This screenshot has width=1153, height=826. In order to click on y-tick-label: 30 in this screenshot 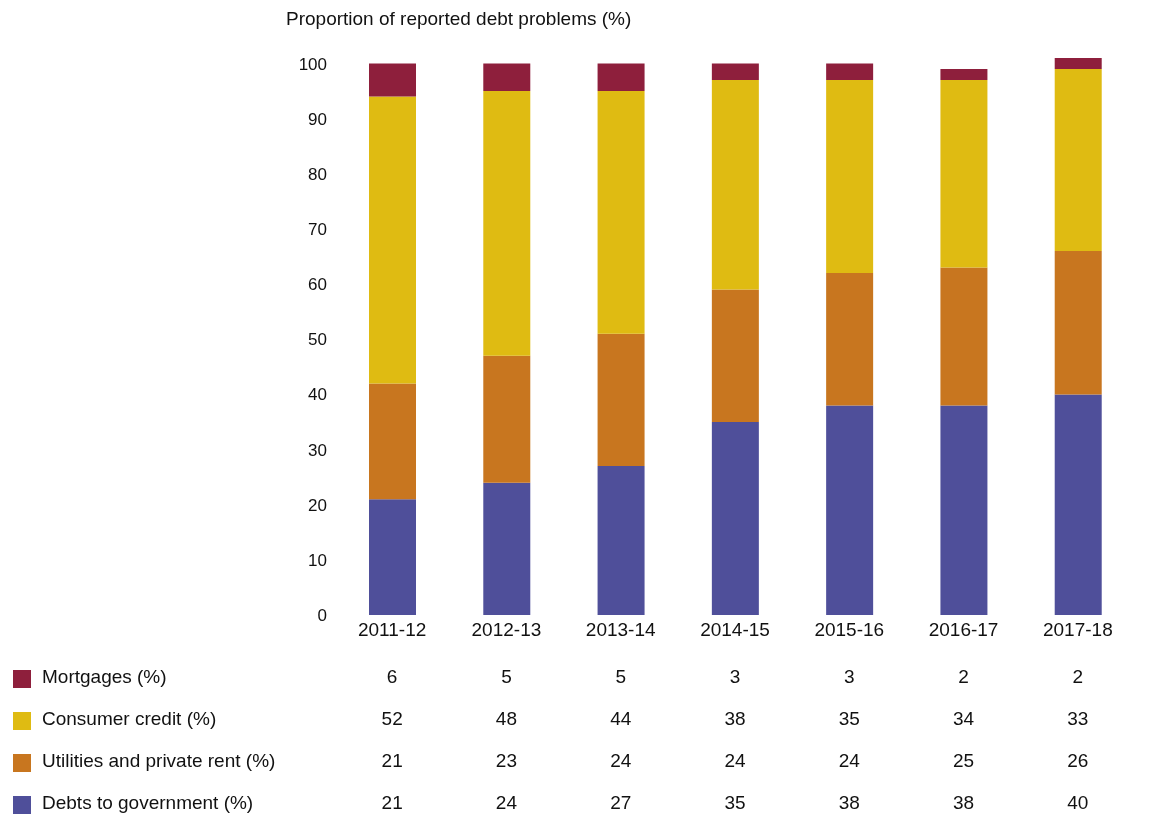, I will do `click(317, 450)`.